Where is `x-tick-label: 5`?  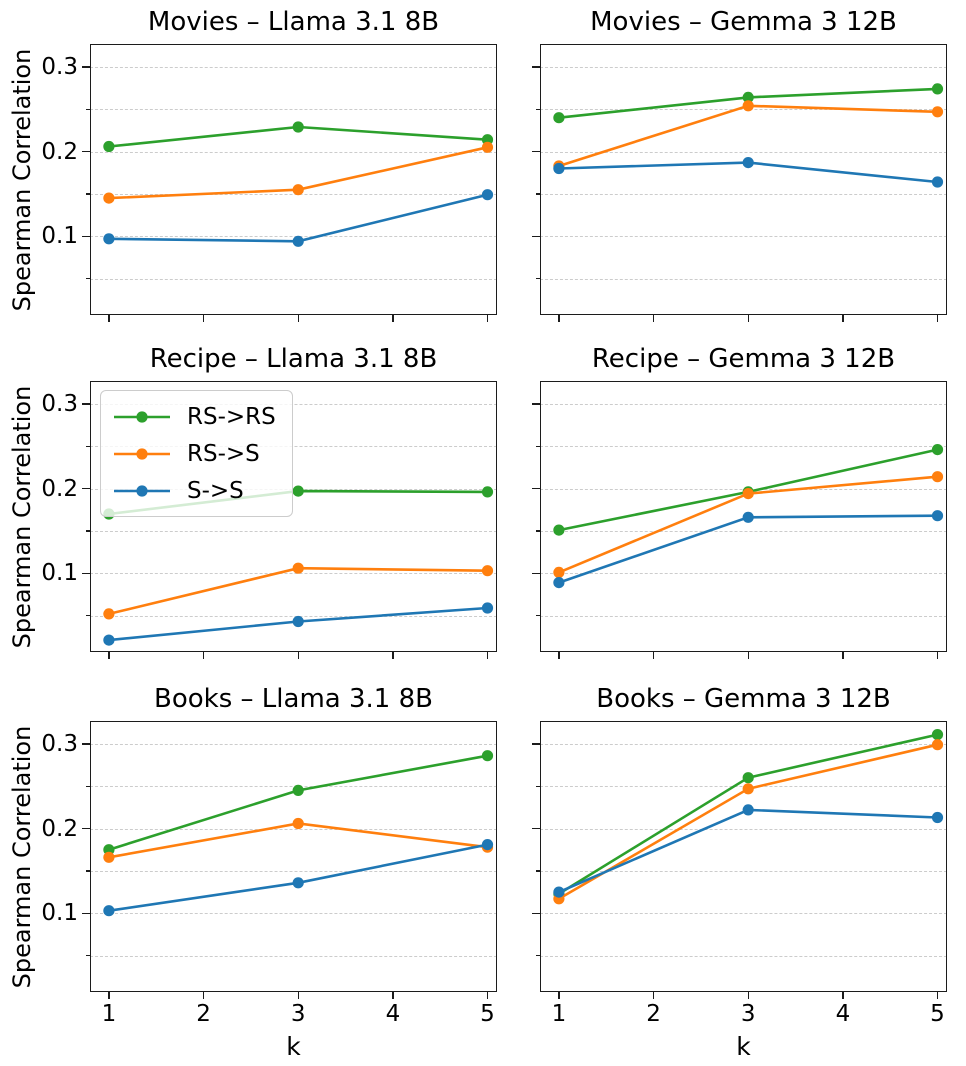
x-tick-label: 5 is located at coordinates (487, 1014).